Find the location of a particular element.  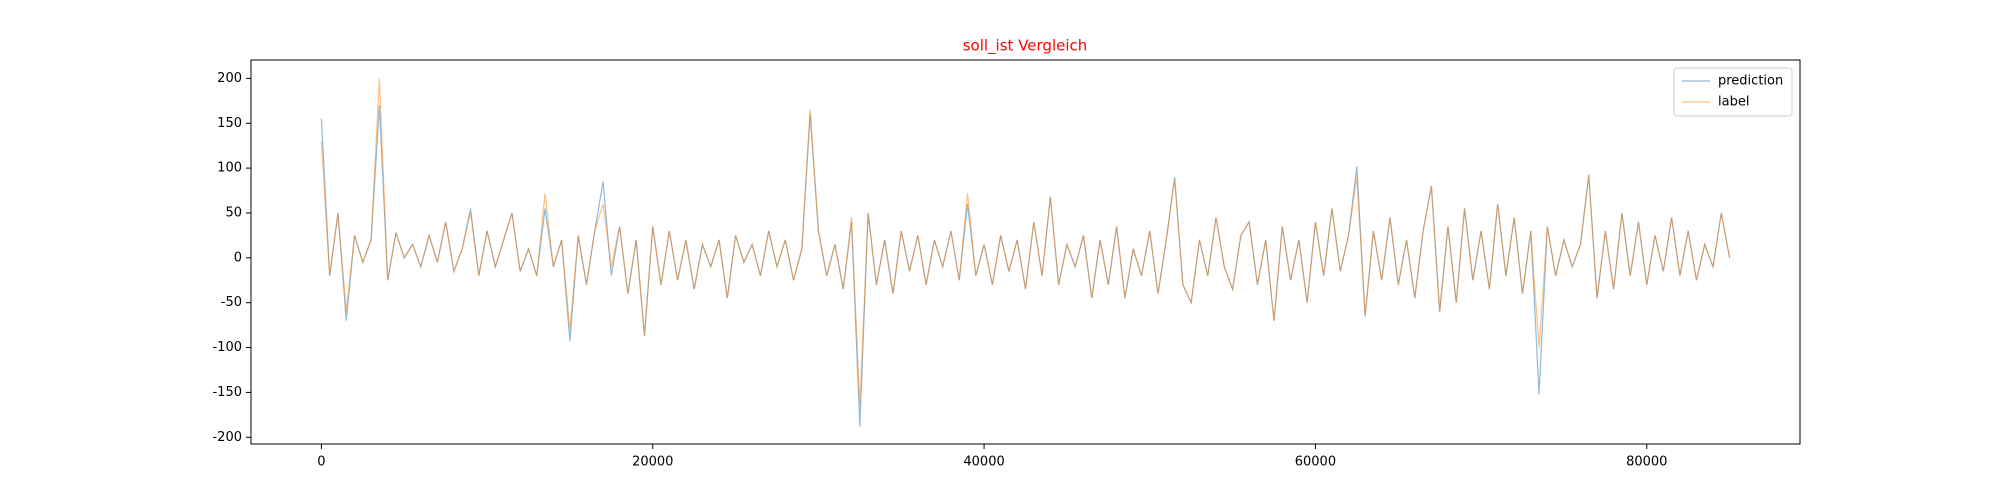

legend: prediction label is located at coordinates (1733, 92).